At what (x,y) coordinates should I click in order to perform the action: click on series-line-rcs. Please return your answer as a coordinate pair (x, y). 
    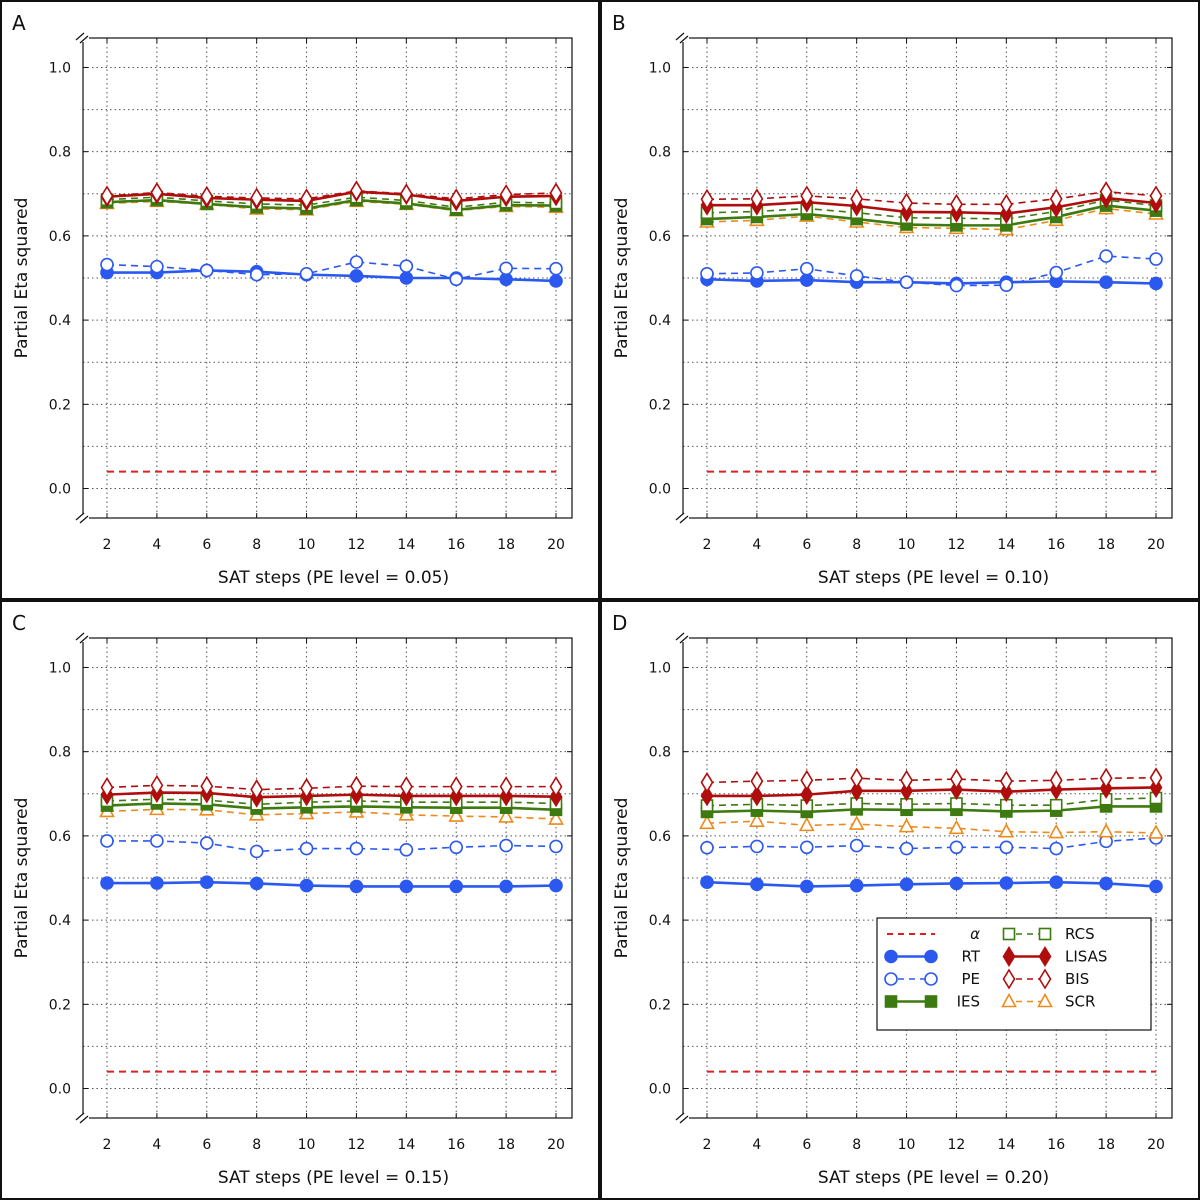
    Looking at the image, I should click on (931, 209).